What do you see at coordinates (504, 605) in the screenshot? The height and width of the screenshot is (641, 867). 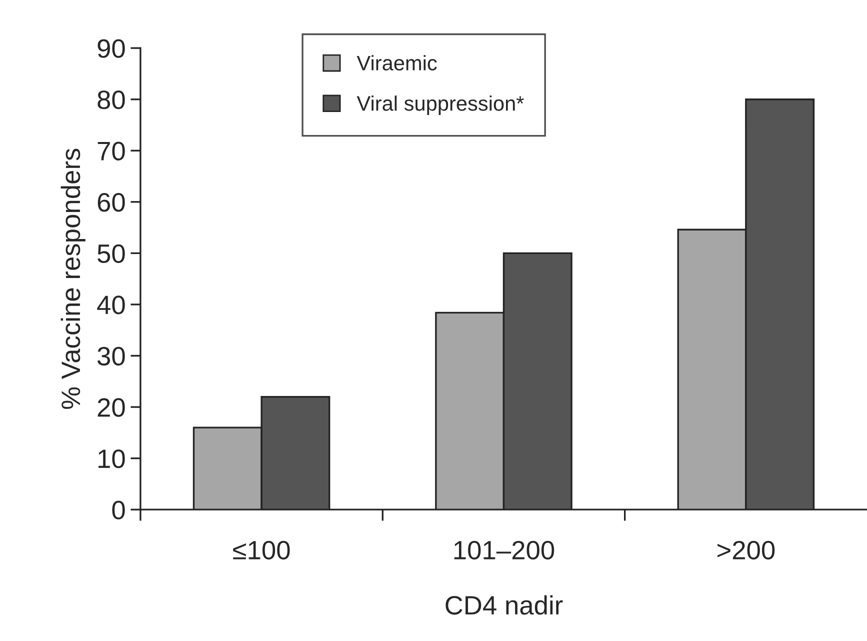 I see `x-axis-title: CD4 nadir` at bounding box center [504, 605].